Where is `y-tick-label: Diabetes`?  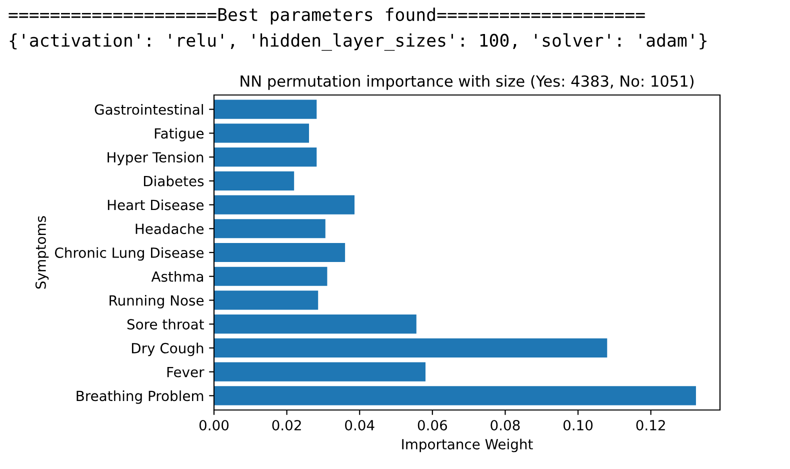
y-tick-label: Diabetes is located at coordinates (174, 181).